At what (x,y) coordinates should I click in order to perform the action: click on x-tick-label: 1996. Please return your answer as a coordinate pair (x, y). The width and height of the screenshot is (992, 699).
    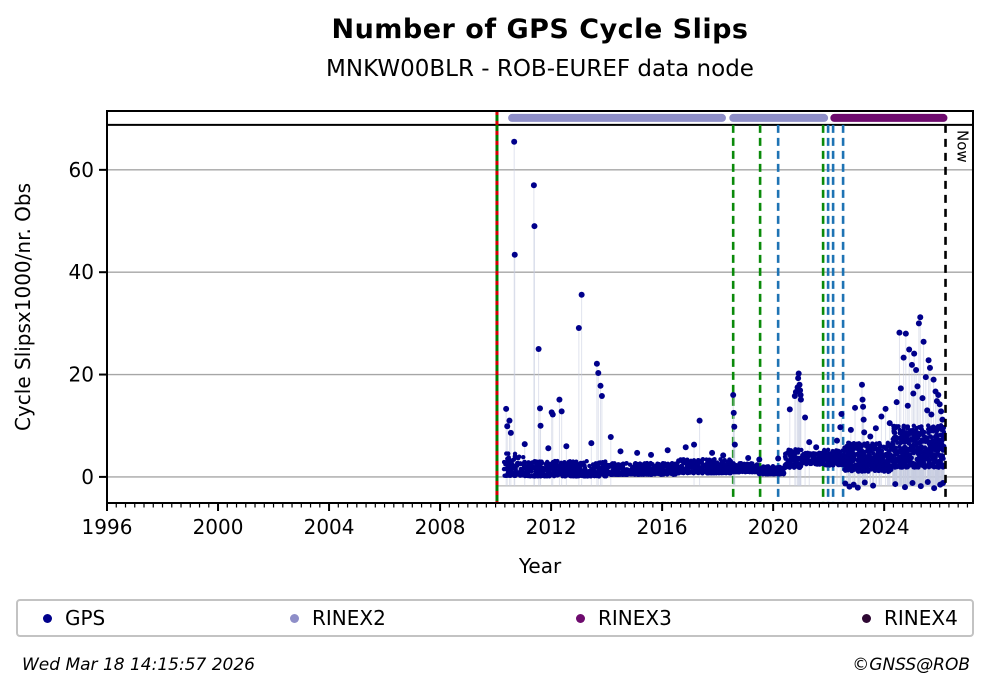
    Looking at the image, I should click on (107, 527).